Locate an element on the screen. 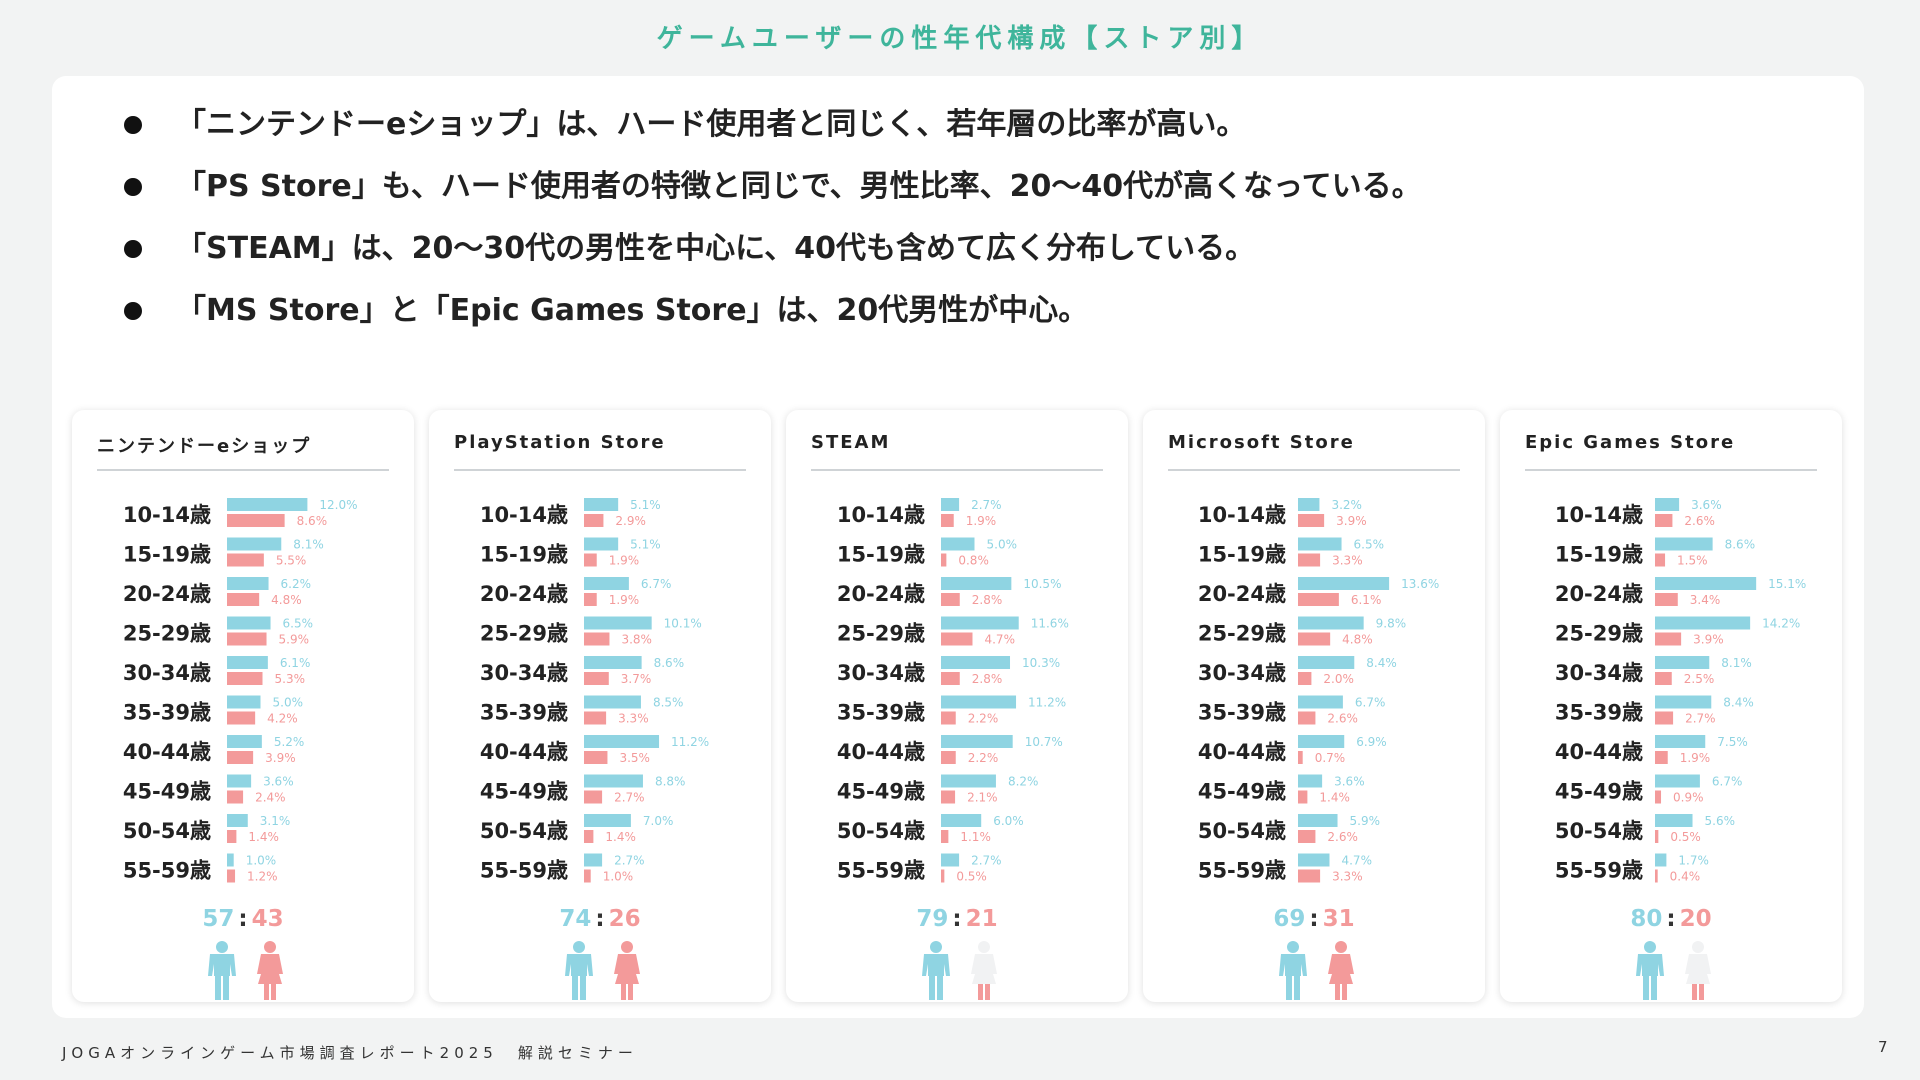 The image size is (1920, 1080). male-figure-icon is located at coordinates (936, 970).